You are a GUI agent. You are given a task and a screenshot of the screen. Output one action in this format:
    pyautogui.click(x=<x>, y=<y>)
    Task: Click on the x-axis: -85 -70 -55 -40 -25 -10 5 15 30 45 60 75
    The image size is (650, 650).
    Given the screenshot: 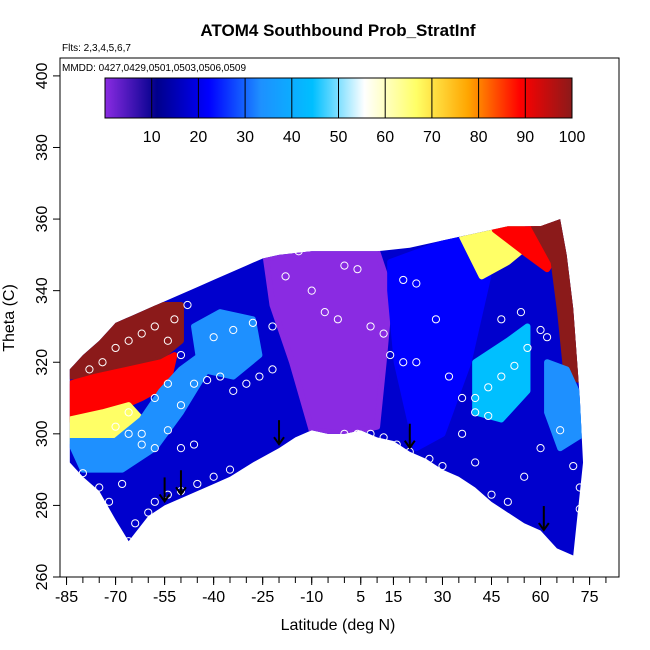 What is the action you would take?
    pyautogui.click(x=331, y=591)
    